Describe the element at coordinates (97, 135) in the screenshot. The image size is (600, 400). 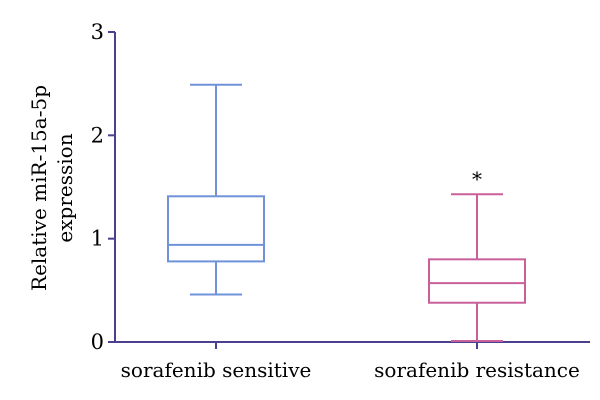
I see `y-tick-label: 2` at that location.